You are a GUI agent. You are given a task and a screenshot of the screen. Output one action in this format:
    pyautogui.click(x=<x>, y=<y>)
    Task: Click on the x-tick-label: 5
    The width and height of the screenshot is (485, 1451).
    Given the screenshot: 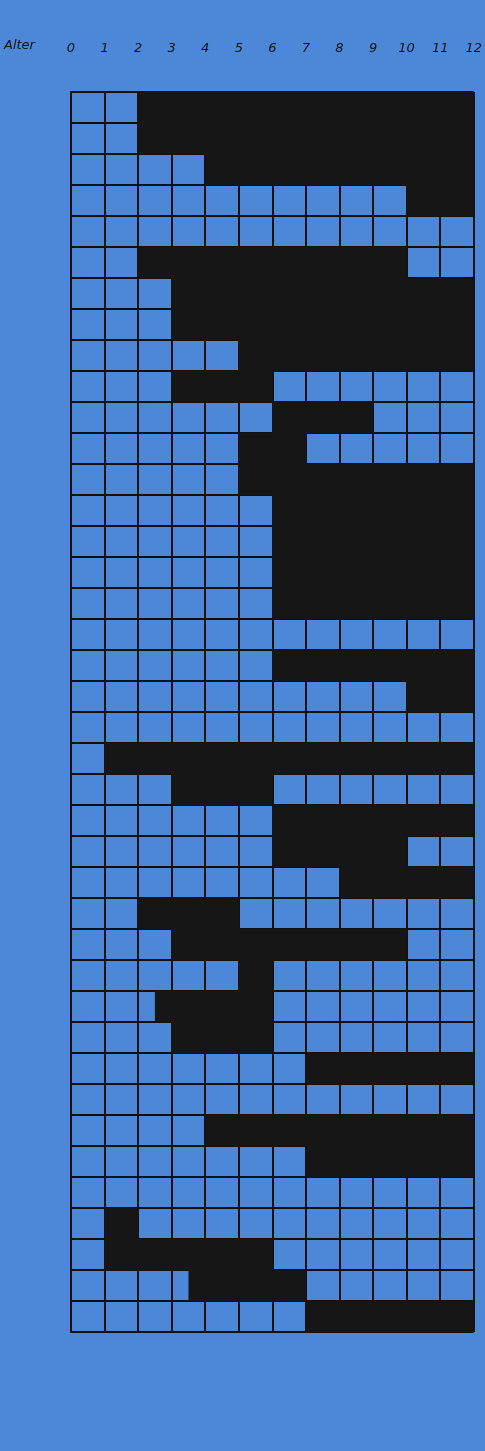 What is the action you would take?
    pyautogui.click(x=238, y=47)
    